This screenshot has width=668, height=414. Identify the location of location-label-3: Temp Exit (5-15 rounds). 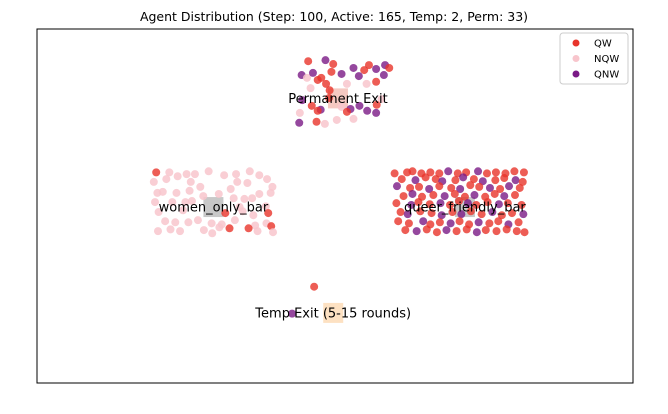
(332, 313).